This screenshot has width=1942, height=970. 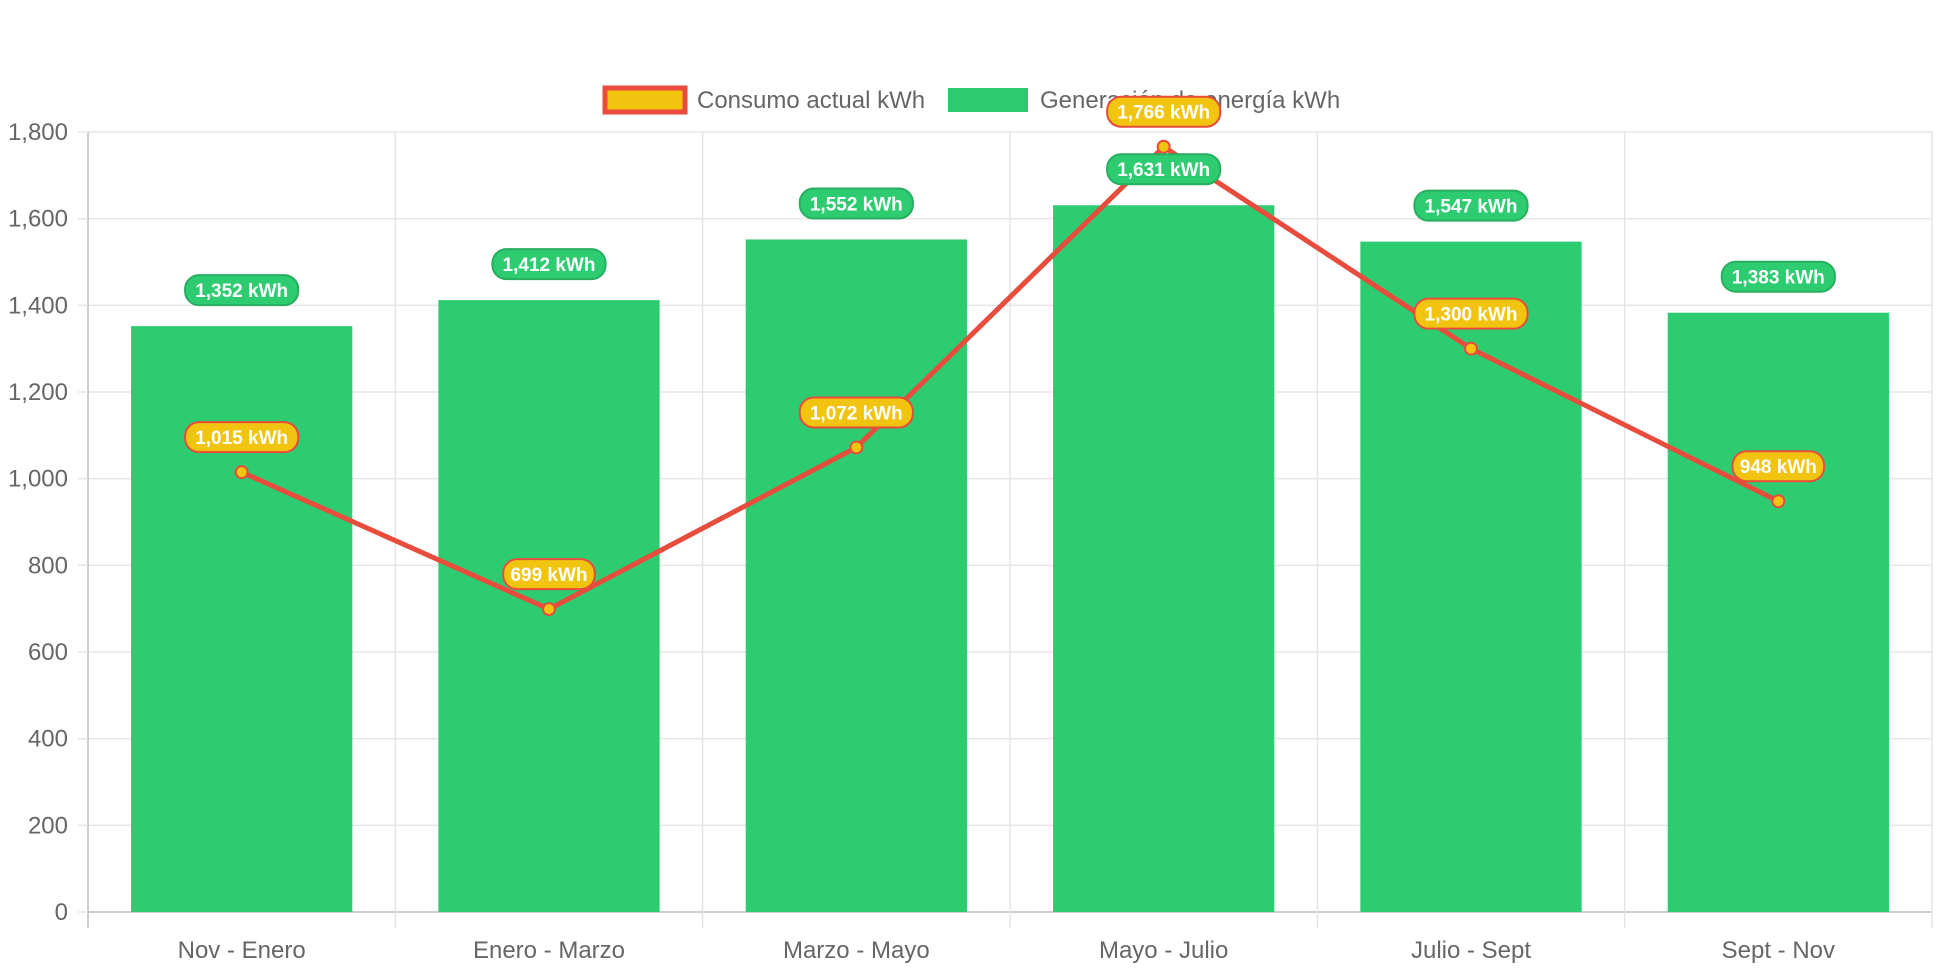 What do you see at coordinates (48, 739) in the screenshot?
I see `y-tick-label: 400` at bounding box center [48, 739].